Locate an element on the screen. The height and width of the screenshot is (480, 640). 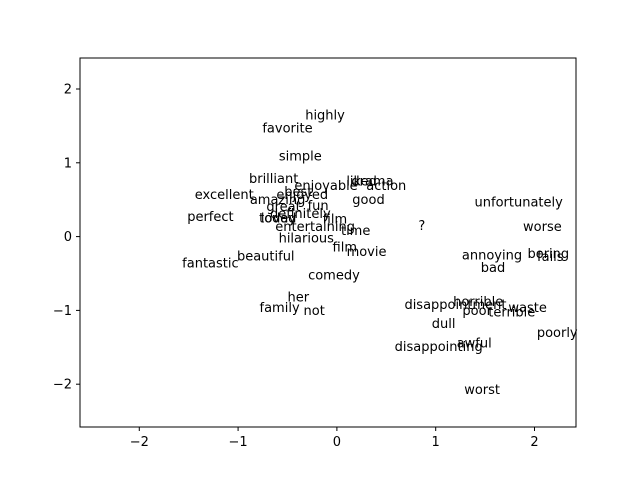
word-point-label: awful is located at coordinates (474, 343).